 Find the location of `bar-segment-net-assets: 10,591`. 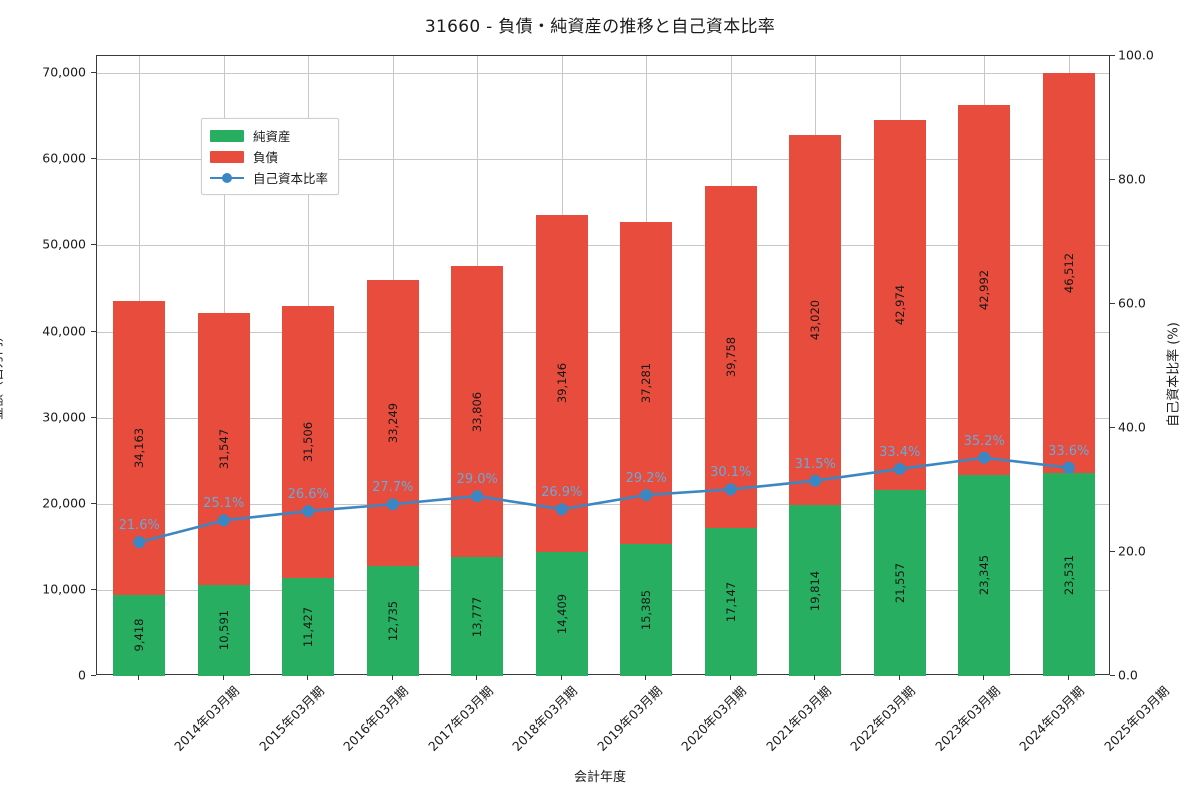

bar-segment-net-assets: 10,591 is located at coordinates (223, 630).